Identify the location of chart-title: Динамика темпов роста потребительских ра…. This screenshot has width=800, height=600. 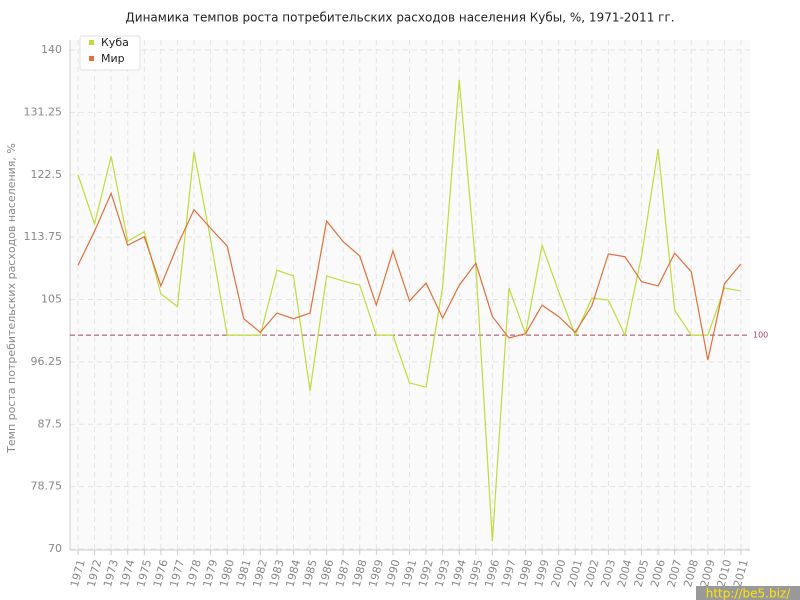
(399, 18).